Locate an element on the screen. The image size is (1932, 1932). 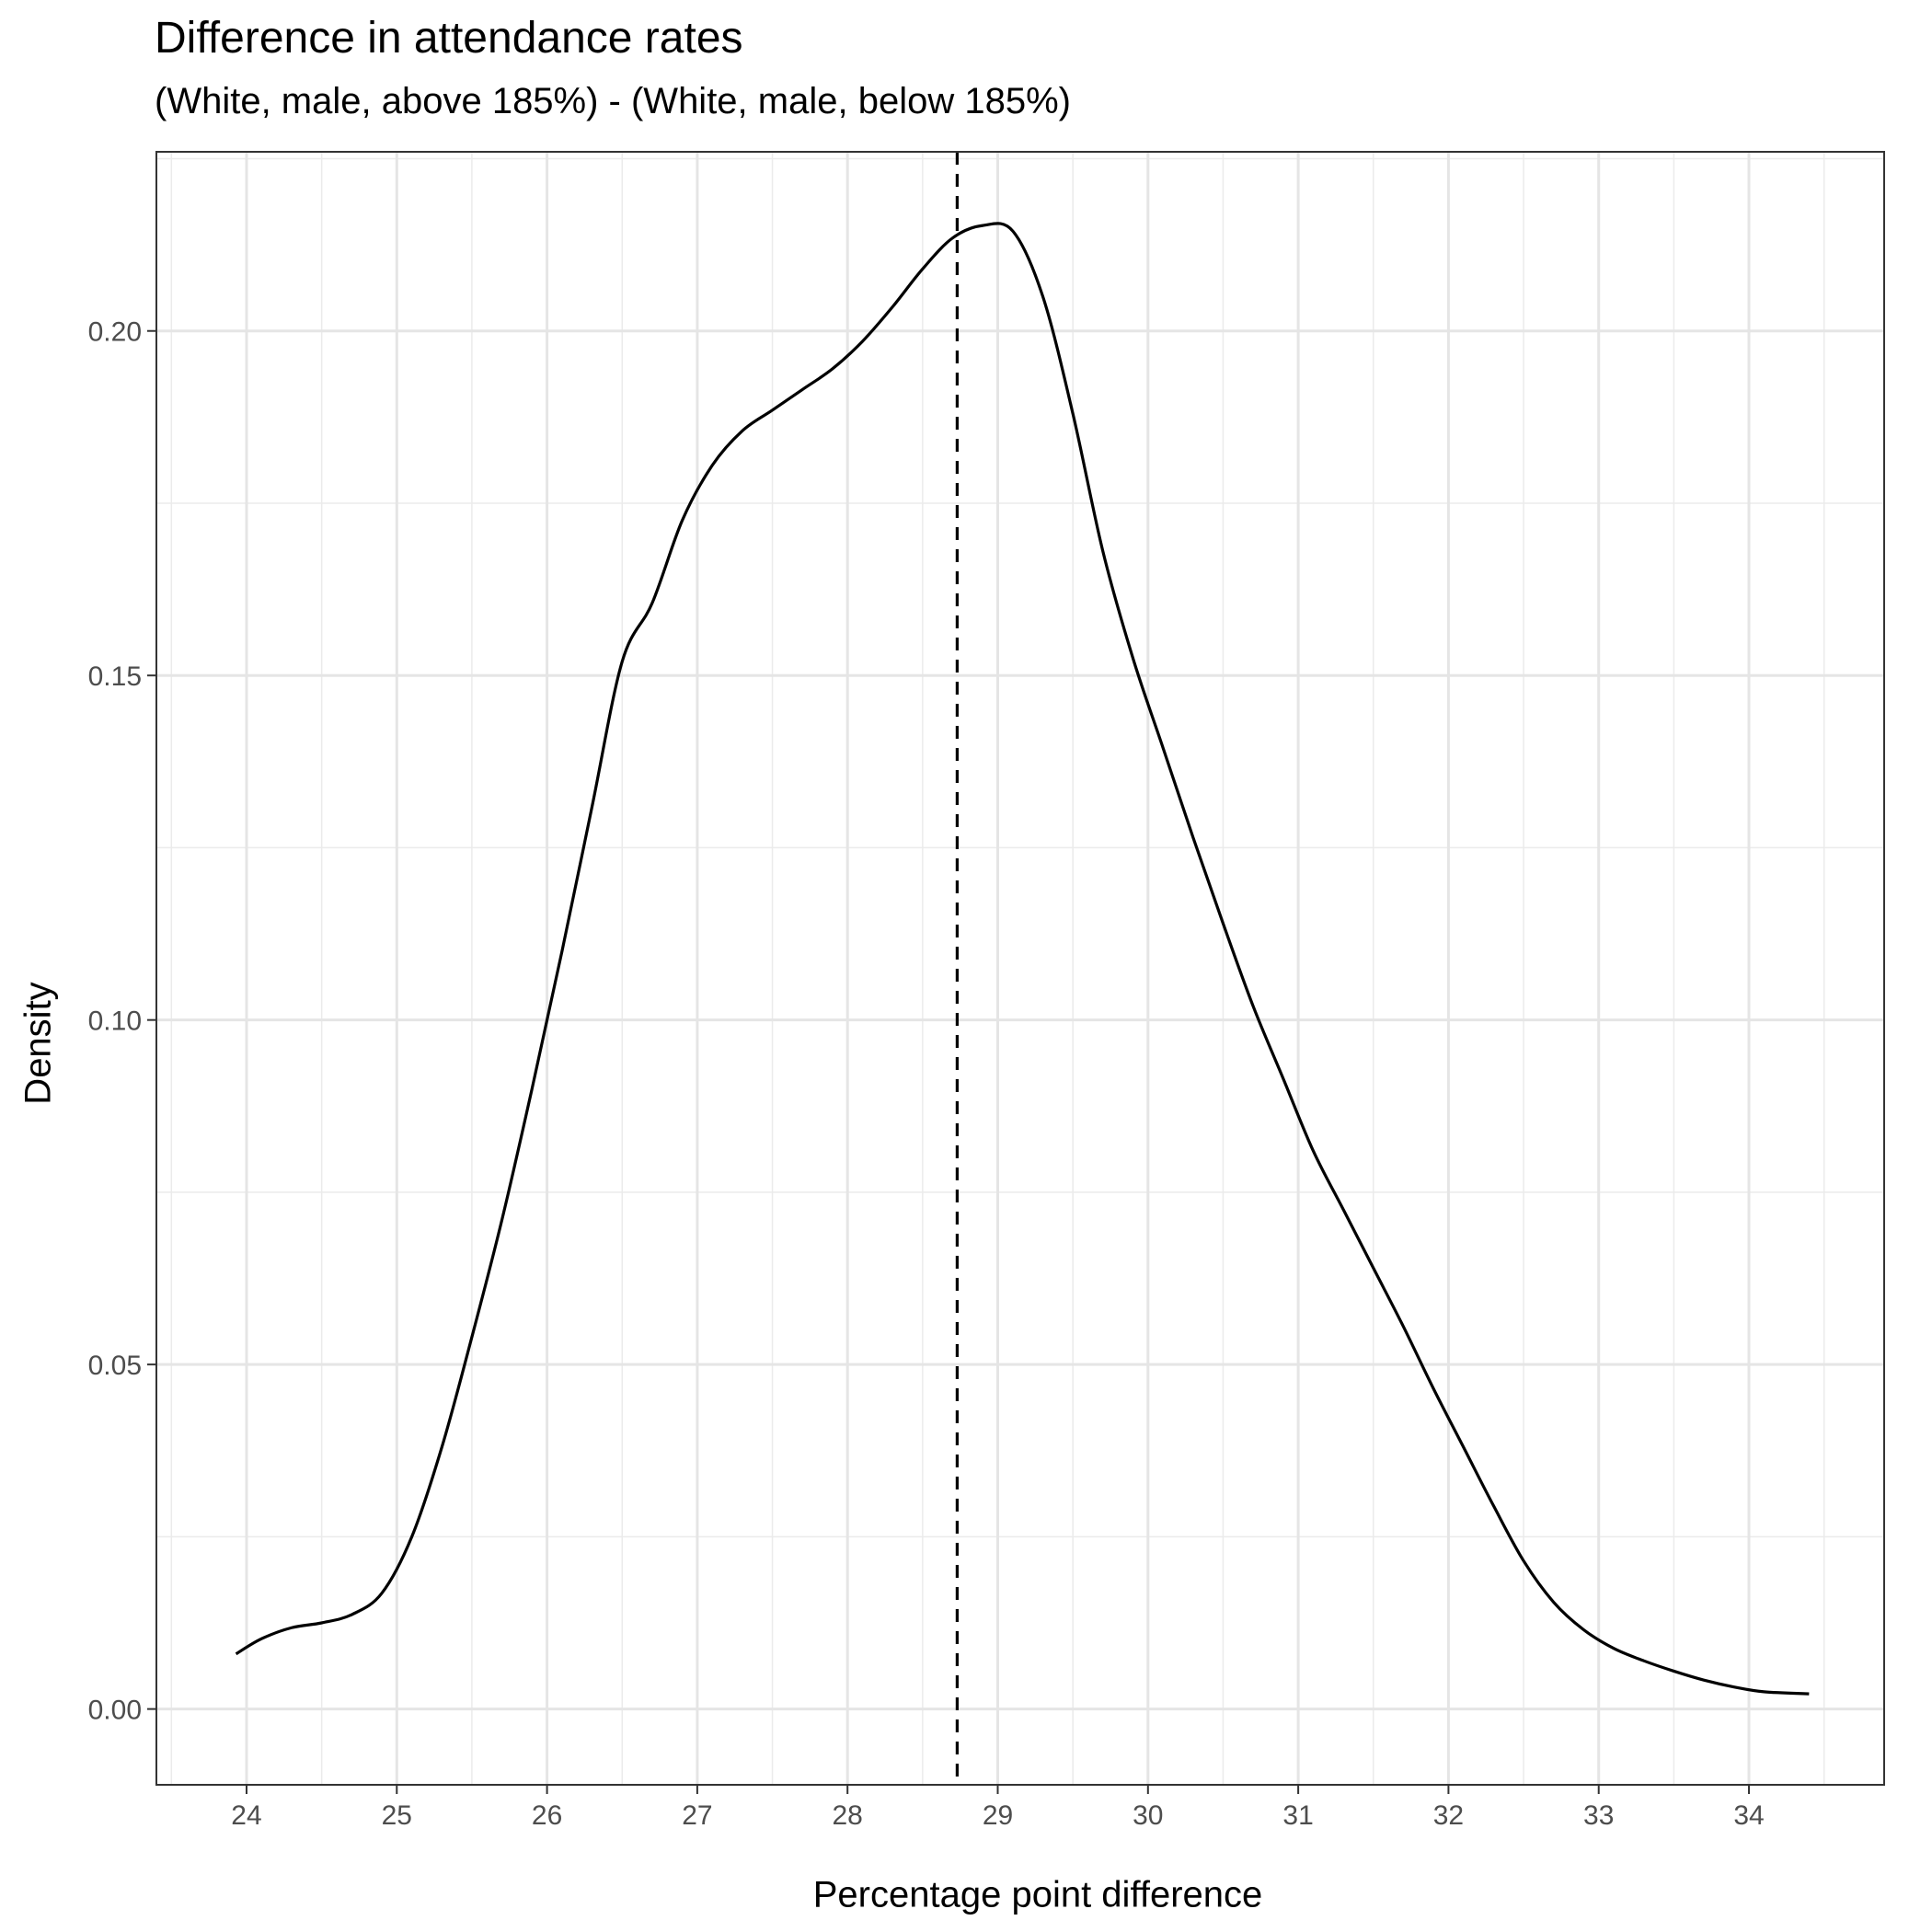
x-tick-label: 34 is located at coordinates (1748, 1815).